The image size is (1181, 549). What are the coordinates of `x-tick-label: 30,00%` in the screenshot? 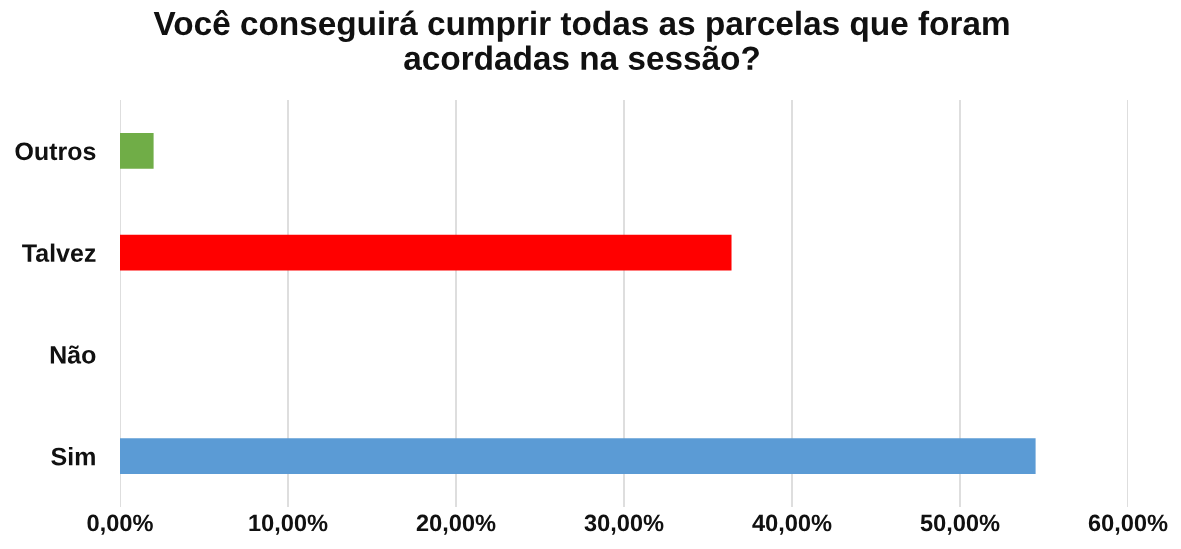 It's located at (624, 524).